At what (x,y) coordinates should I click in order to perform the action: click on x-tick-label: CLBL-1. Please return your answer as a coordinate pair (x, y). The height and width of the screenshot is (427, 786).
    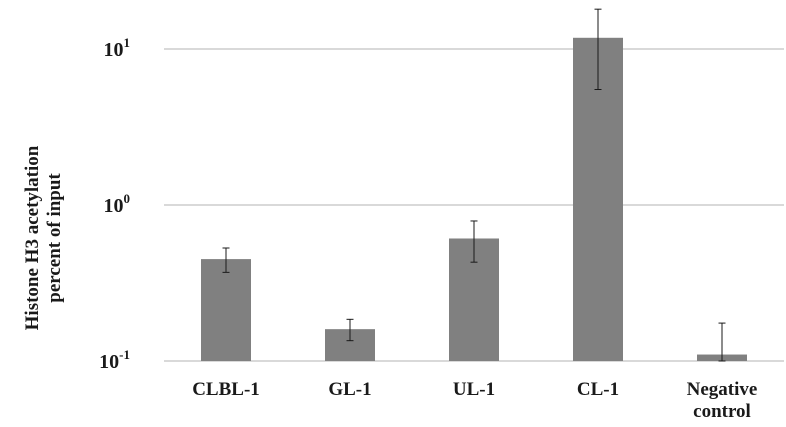
    Looking at the image, I should click on (226, 389).